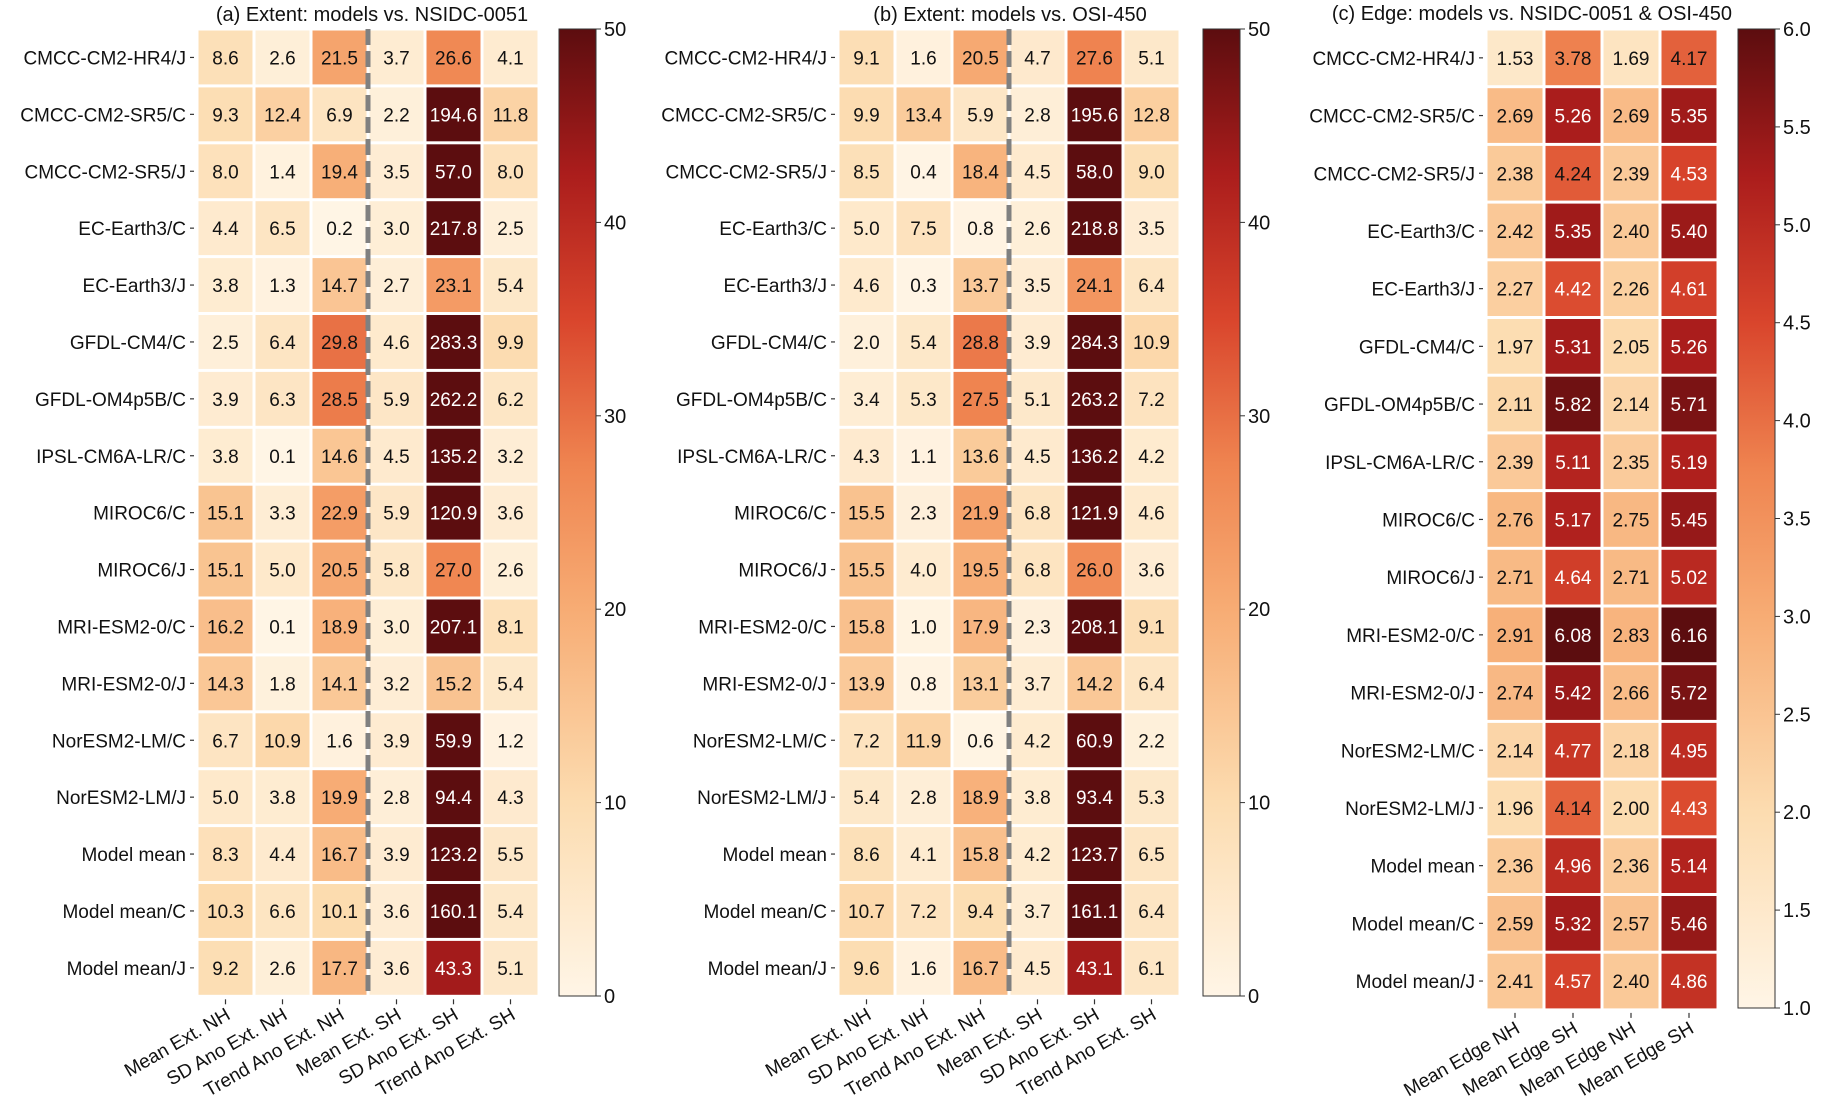 This screenshot has height=1119, width=1821. What do you see at coordinates (453, 741) in the screenshot?
I see `cell-value-label: 59.9` at bounding box center [453, 741].